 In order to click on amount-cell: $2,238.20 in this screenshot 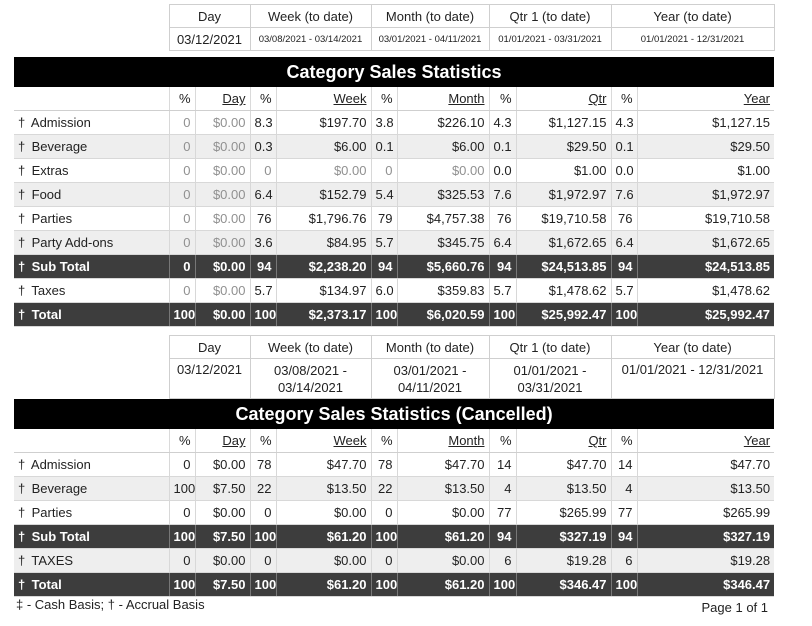, I will do `click(323, 266)`.